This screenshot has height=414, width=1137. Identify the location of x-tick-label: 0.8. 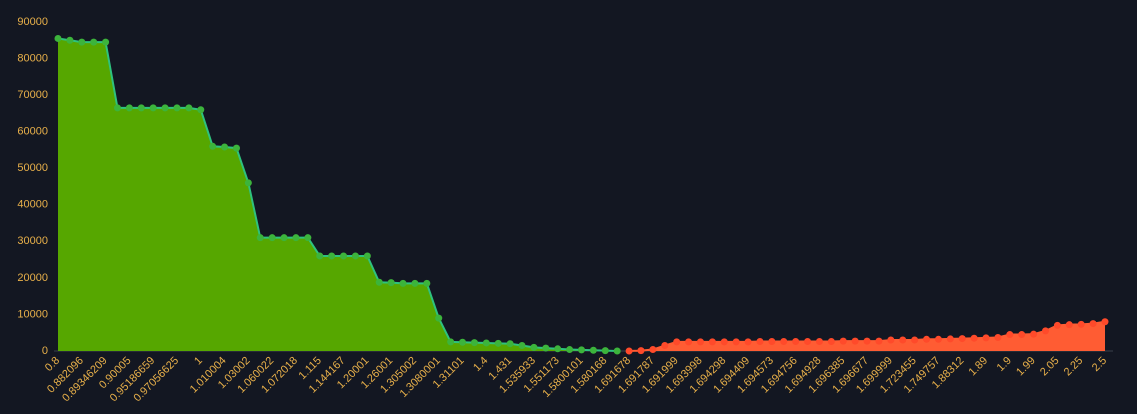
(52, 364).